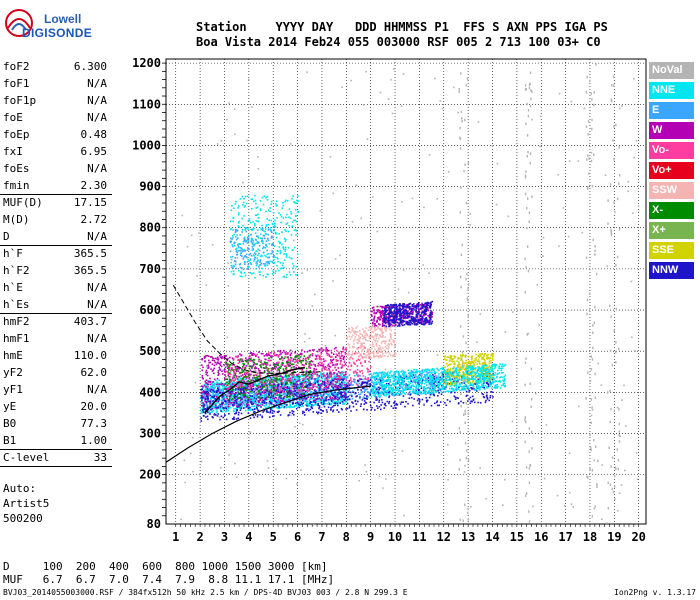 The width and height of the screenshot is (700, 600). What do you see at coordinates (346, 537) in the screenshot?
I see `x-tick-label: 8` at bounding box center [346, 537].